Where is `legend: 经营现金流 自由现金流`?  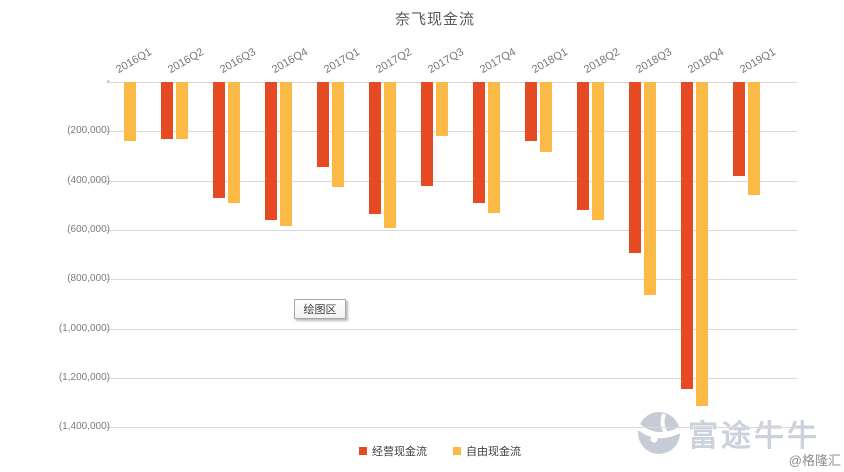 legend: 经营现金流 自由现金流 is located at coordinates (422, 451).